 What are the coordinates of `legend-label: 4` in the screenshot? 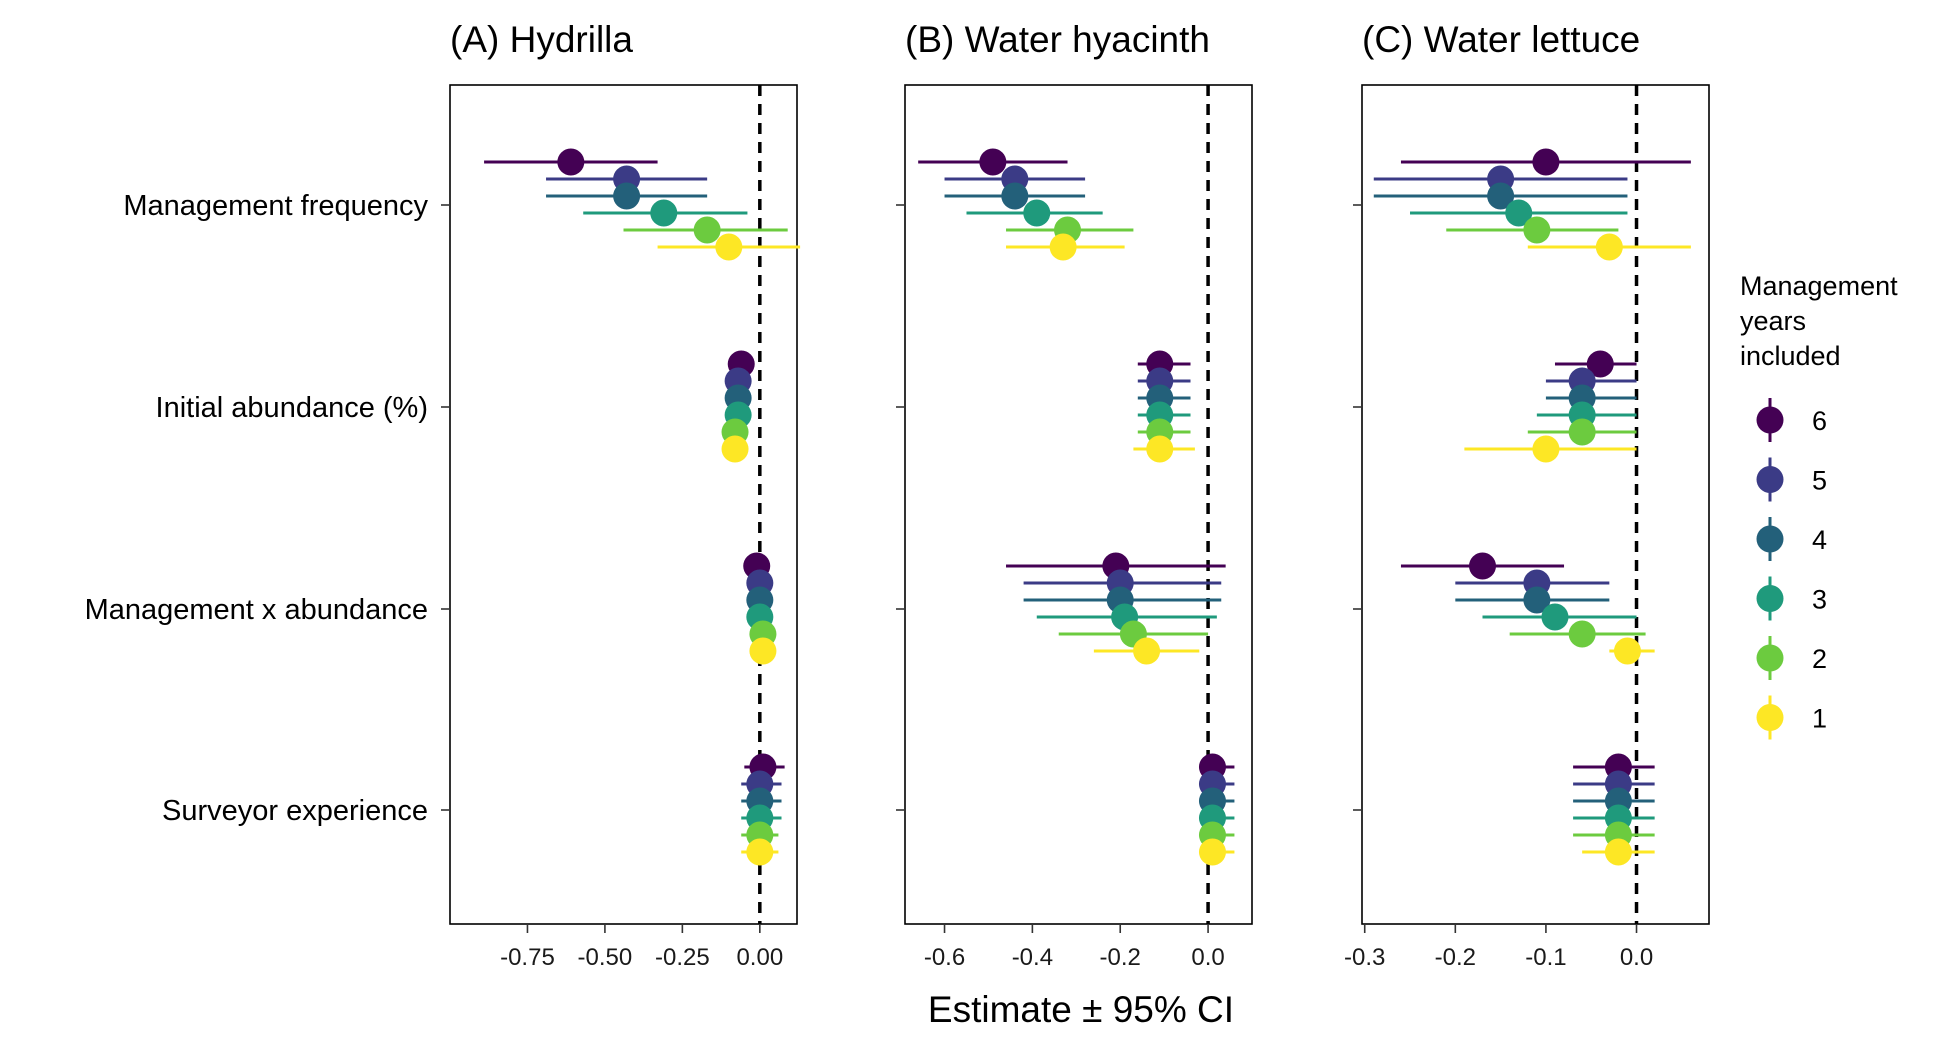 It's located at (1819, 540).